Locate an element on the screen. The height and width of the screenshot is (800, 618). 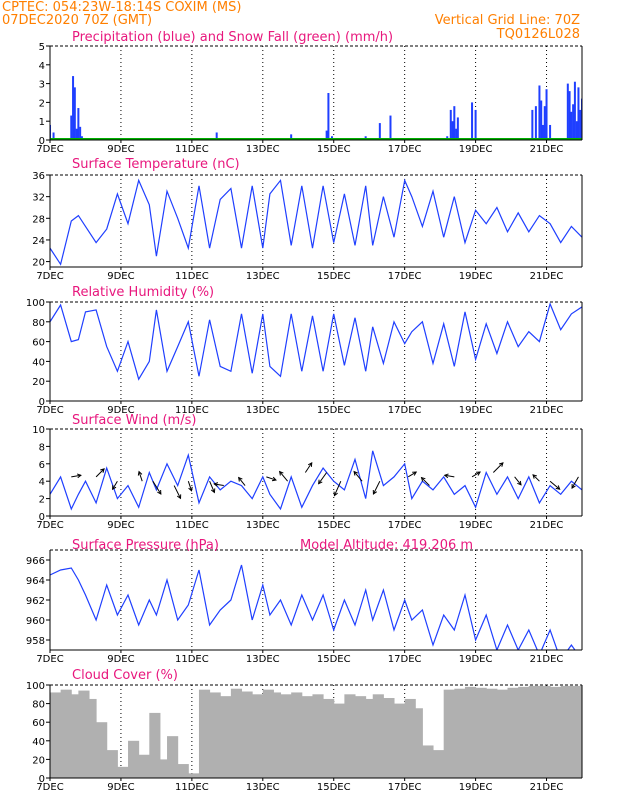
y-tick-label: 6 is located at coordinates (42, 465).